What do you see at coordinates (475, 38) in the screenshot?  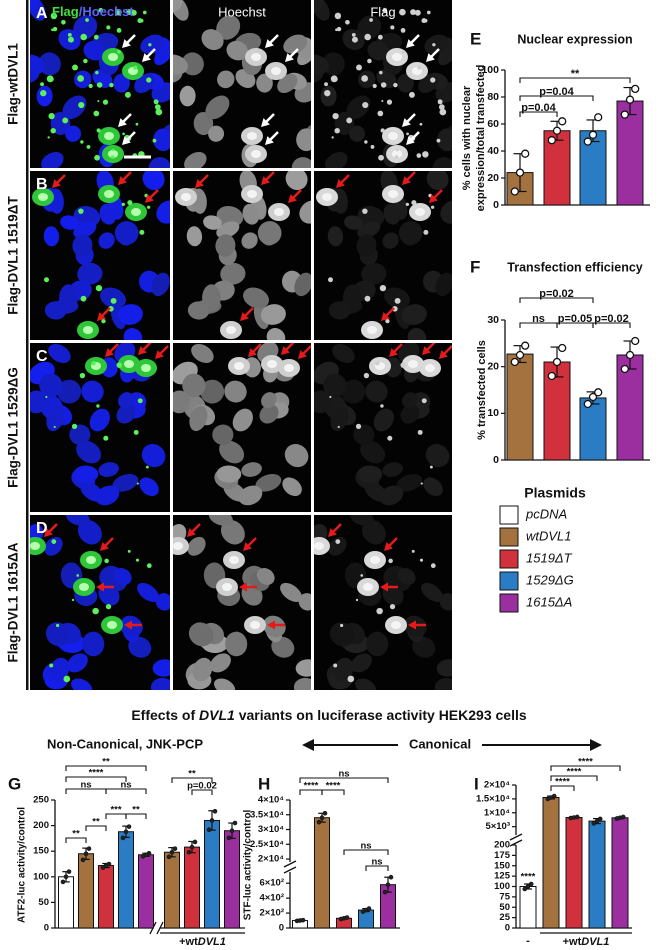 I see `panel-letter: E` at bounding box center [475, 38].